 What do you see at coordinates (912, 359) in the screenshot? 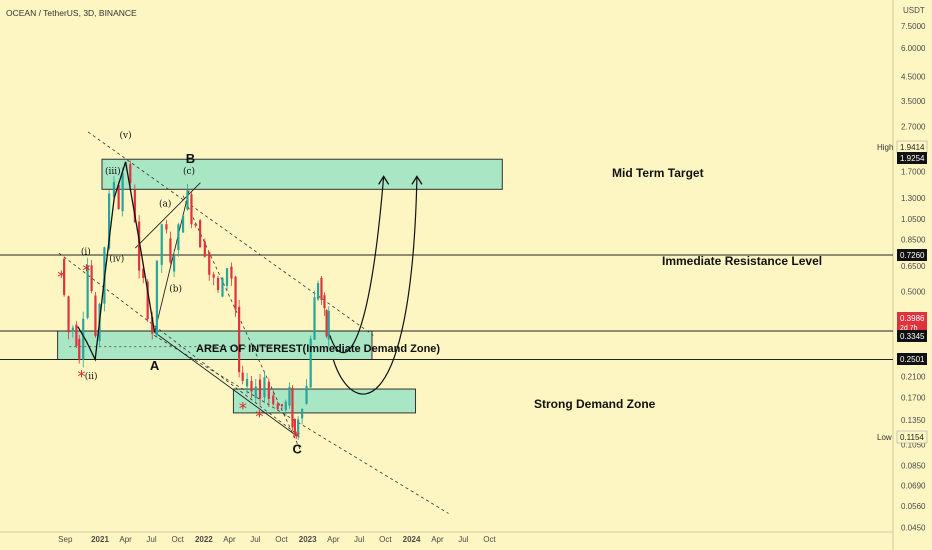
I see `price-badge: 0.2501` at bounding box center [912, 359].